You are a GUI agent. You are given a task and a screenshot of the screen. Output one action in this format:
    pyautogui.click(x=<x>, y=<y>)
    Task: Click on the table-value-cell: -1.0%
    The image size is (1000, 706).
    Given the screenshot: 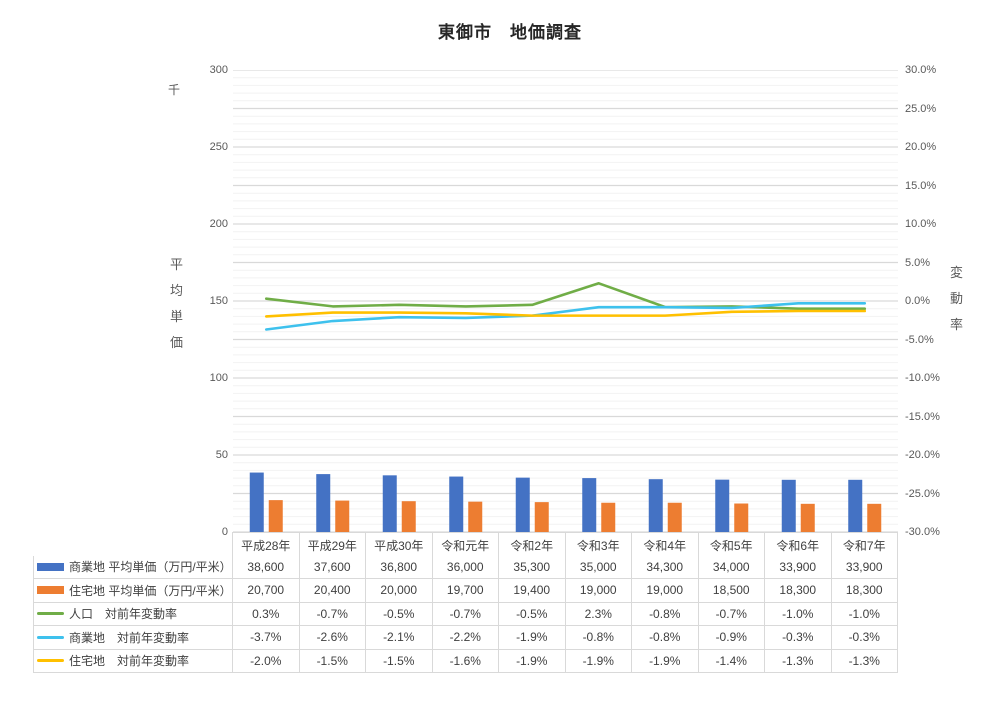 What is the action you would take?
    pyautogui.click(x=864, y=614)
    